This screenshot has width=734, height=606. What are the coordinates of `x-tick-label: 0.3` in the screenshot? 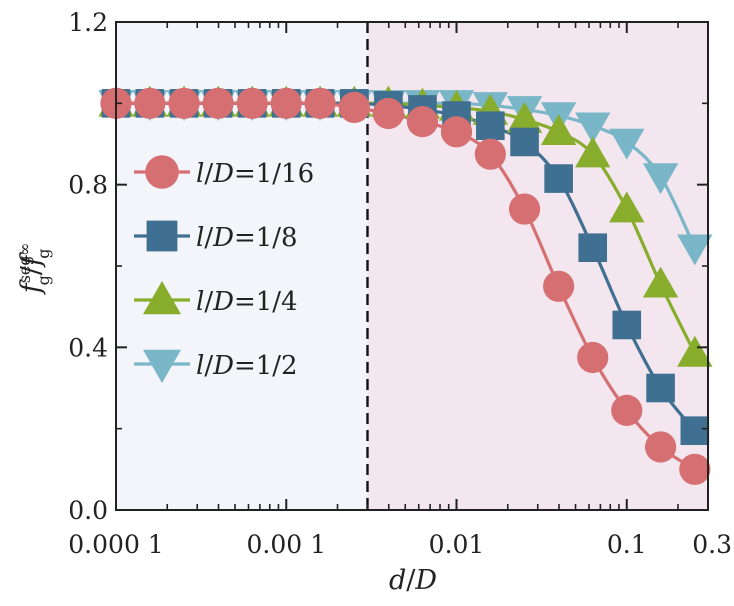 It's located at (712, 544).